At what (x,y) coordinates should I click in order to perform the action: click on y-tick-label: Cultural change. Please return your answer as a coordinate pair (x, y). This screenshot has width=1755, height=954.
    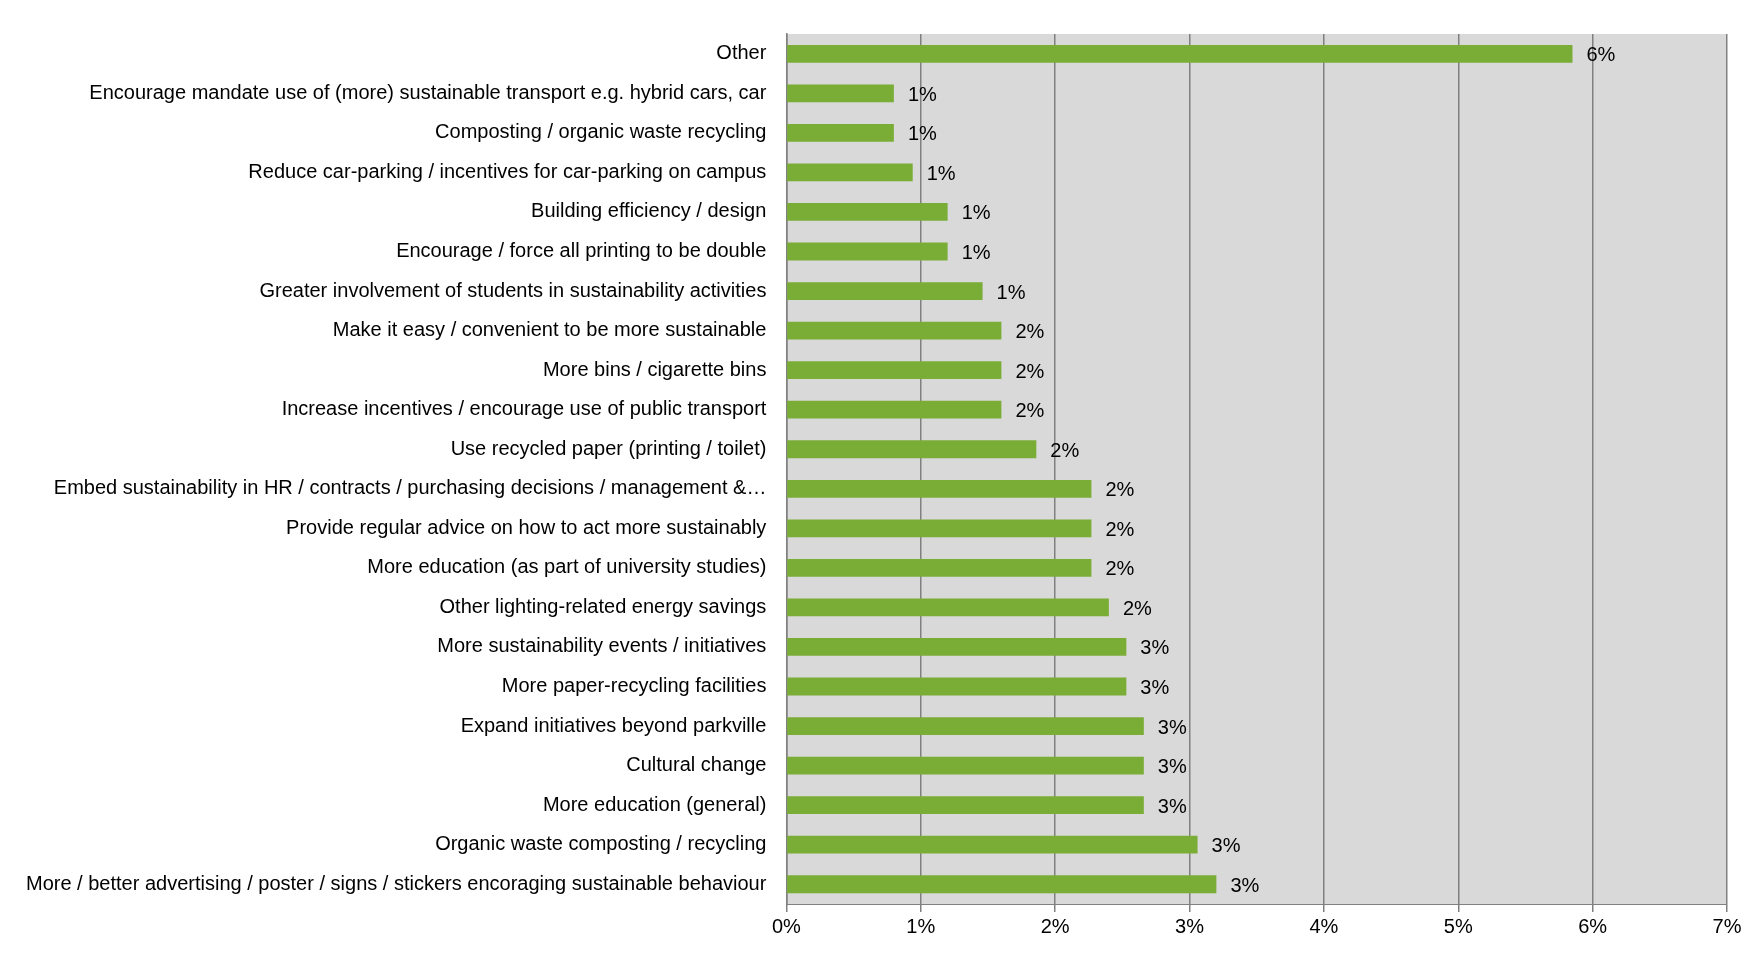
    Looking at the image, I should click on (696, 764).